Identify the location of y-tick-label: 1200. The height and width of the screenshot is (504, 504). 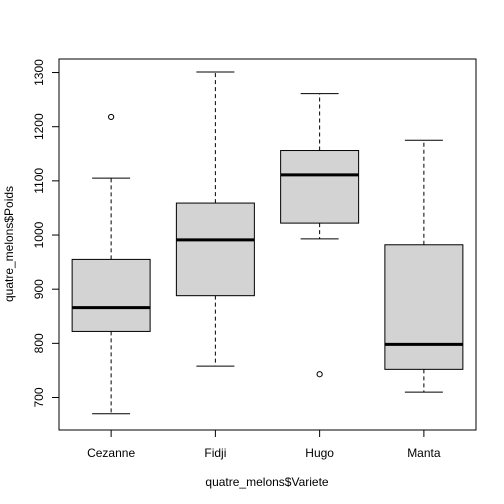
(39, 126).